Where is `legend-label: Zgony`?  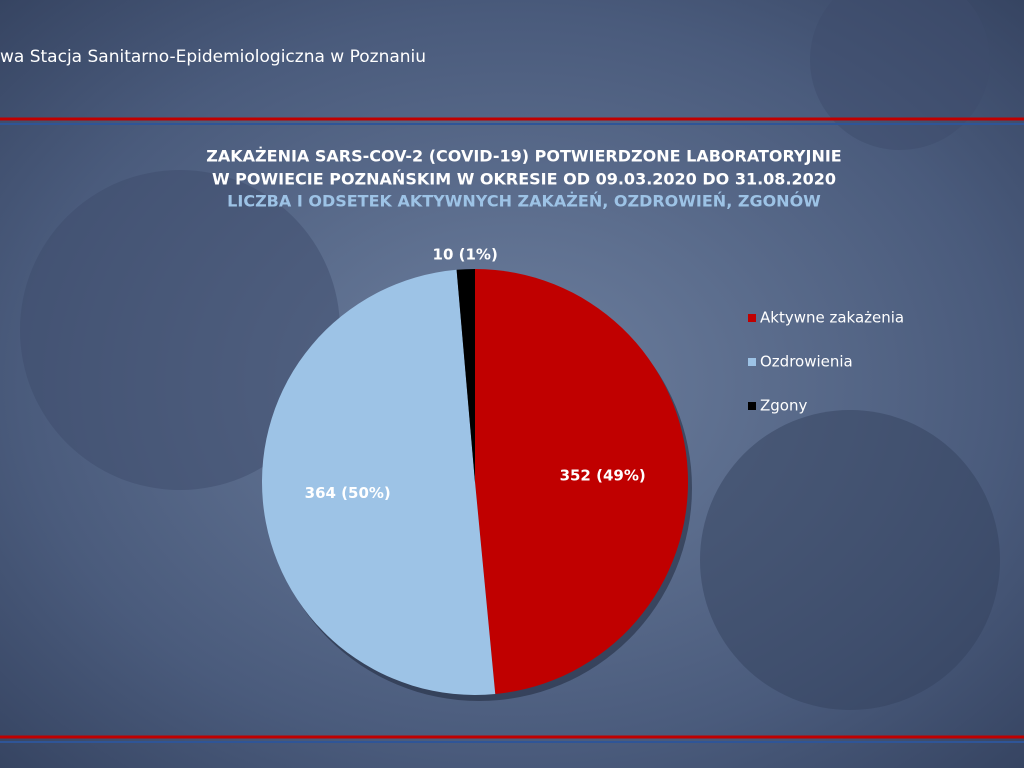
legend-label: Zgony is located at coordinates (783, 406).